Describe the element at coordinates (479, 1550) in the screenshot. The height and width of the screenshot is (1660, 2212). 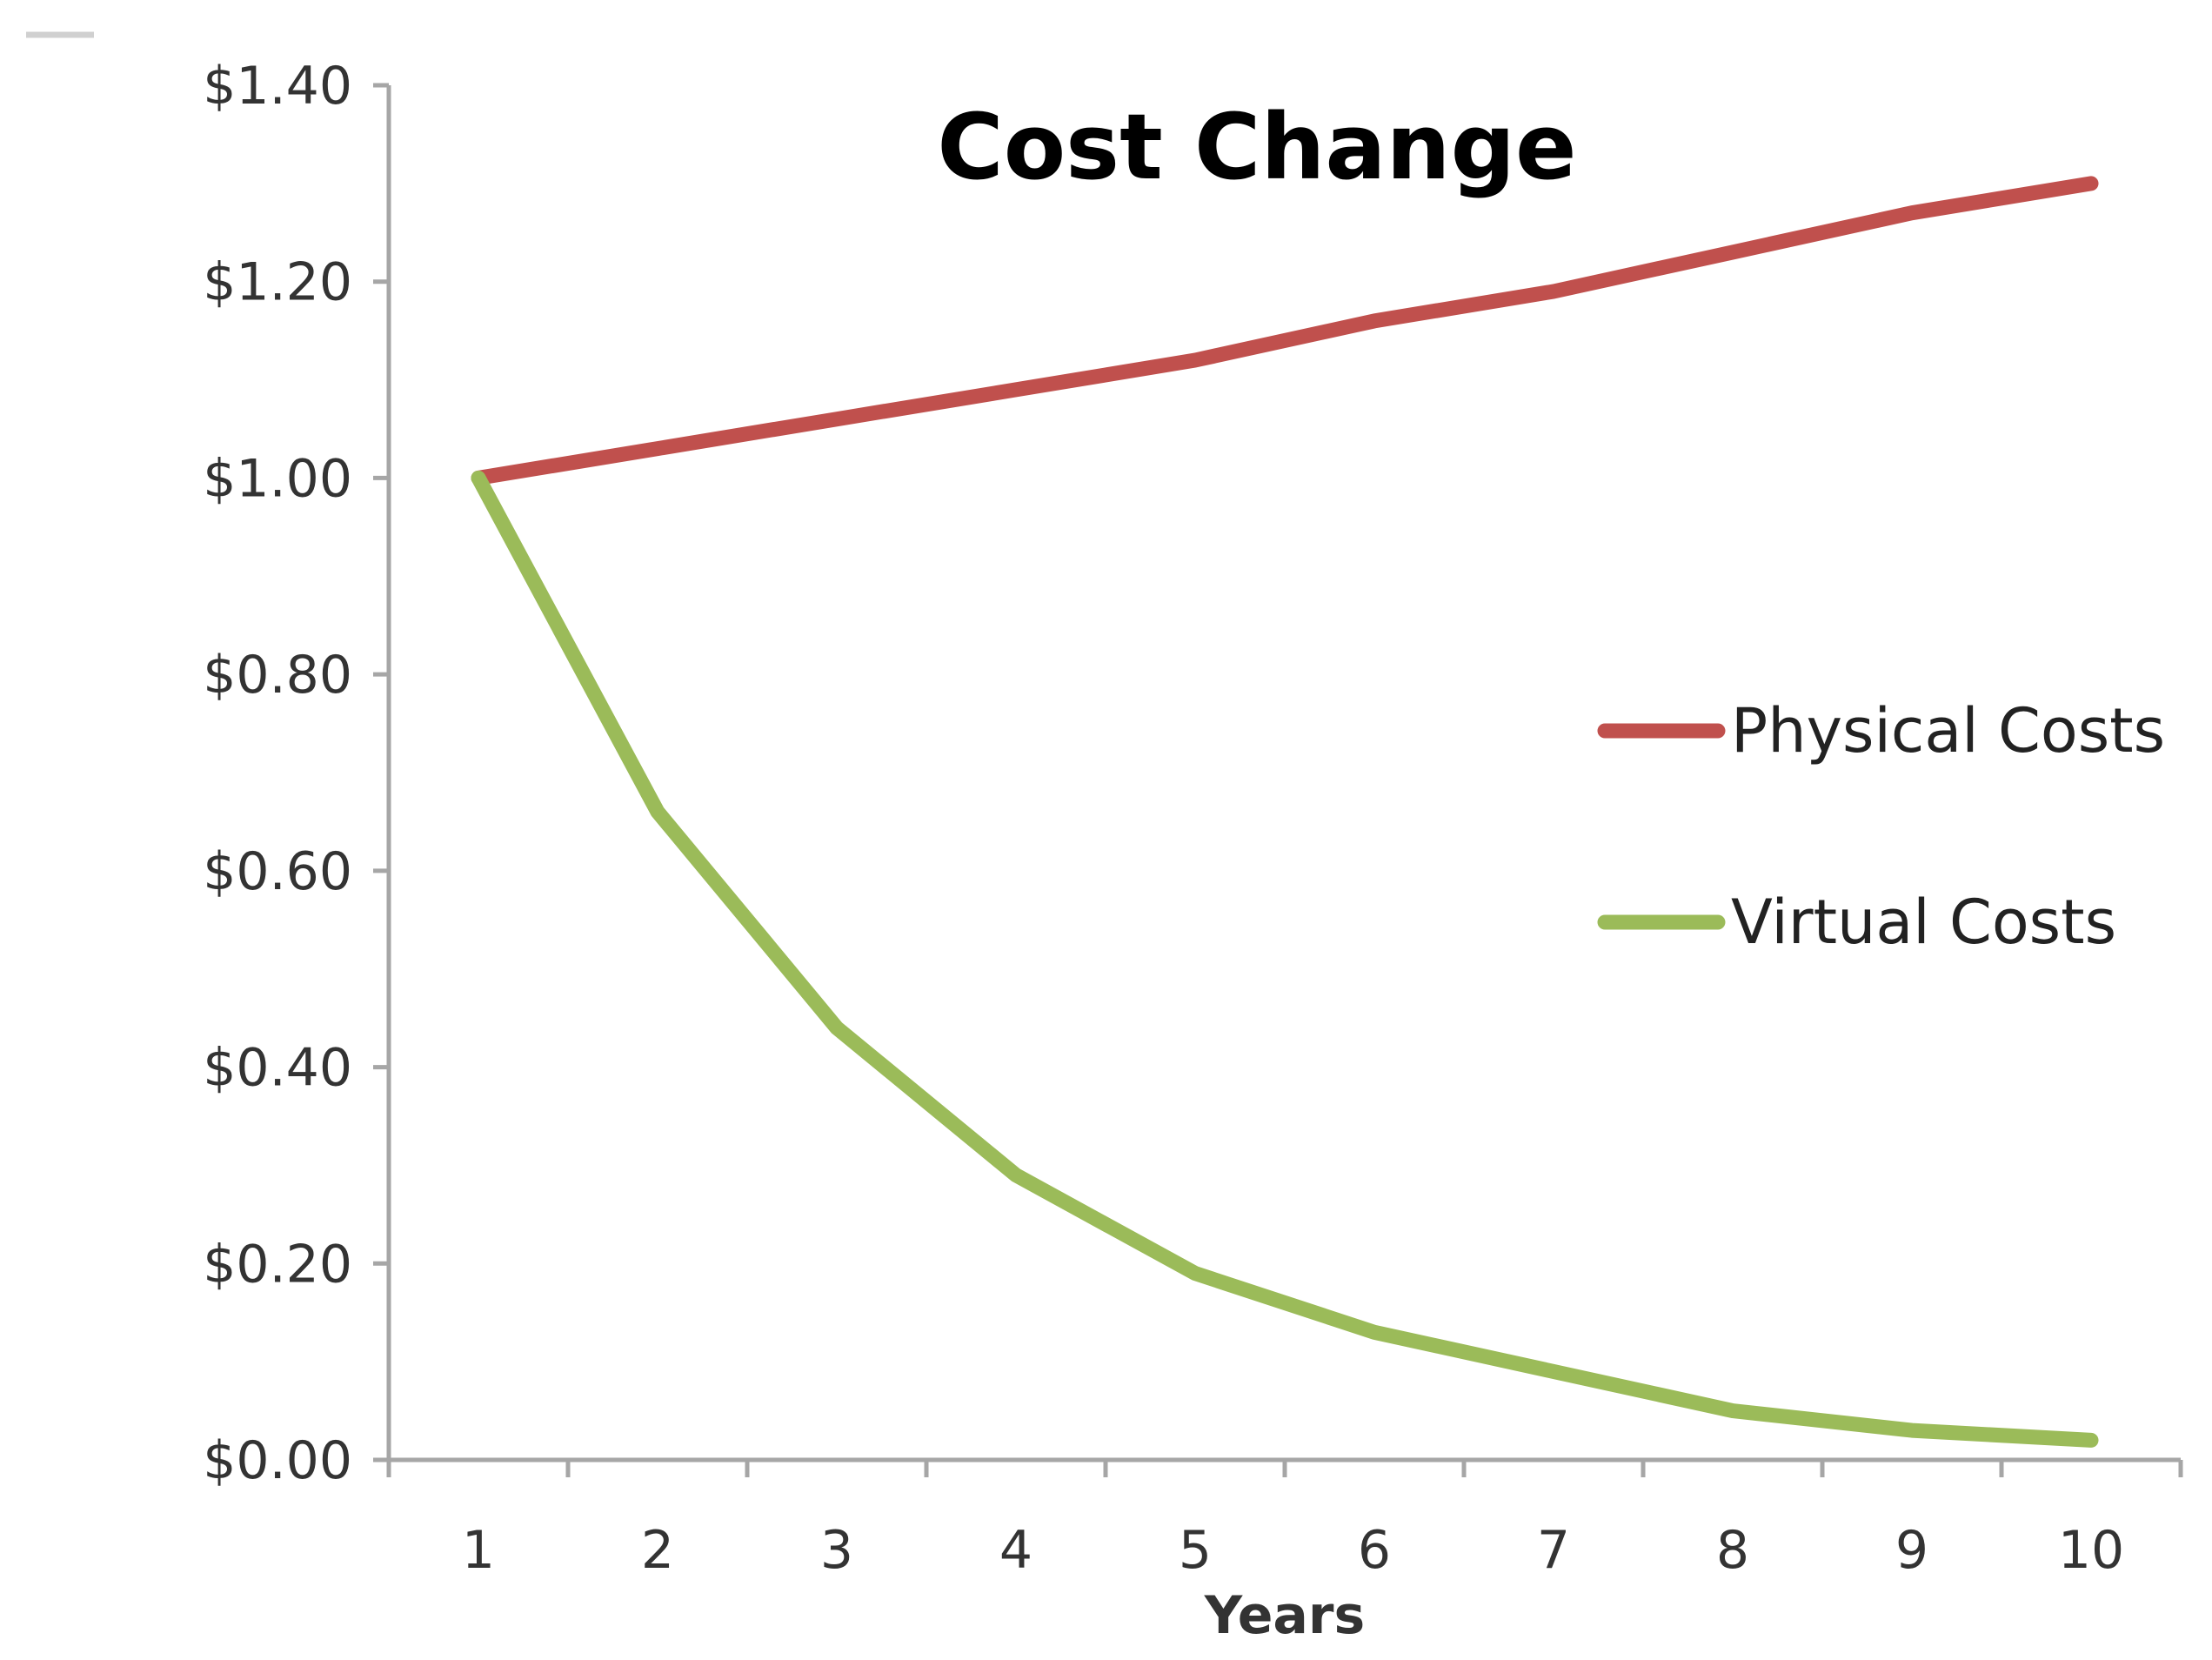
I see `x-tick-label: 1` at that location.